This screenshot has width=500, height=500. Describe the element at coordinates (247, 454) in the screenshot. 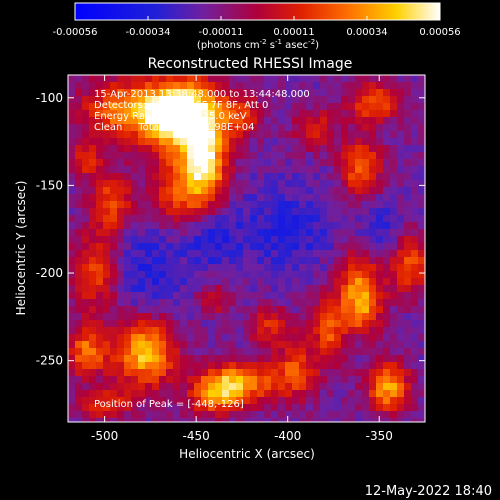

I see `x-axis-label: Heliocentric X (arcsec)` at that location.